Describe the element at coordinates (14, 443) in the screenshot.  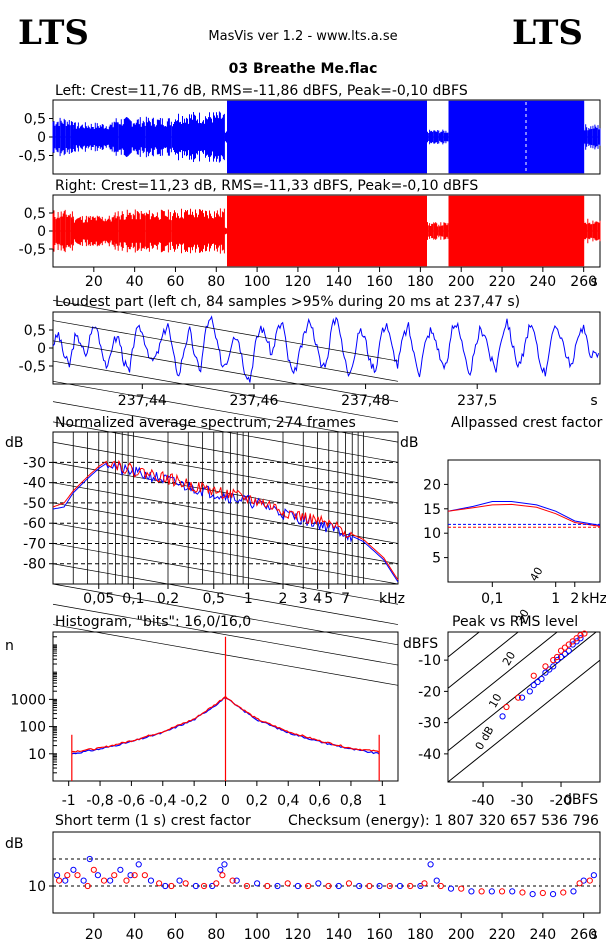
I see `spectrum-ylabel: dB` at that location.